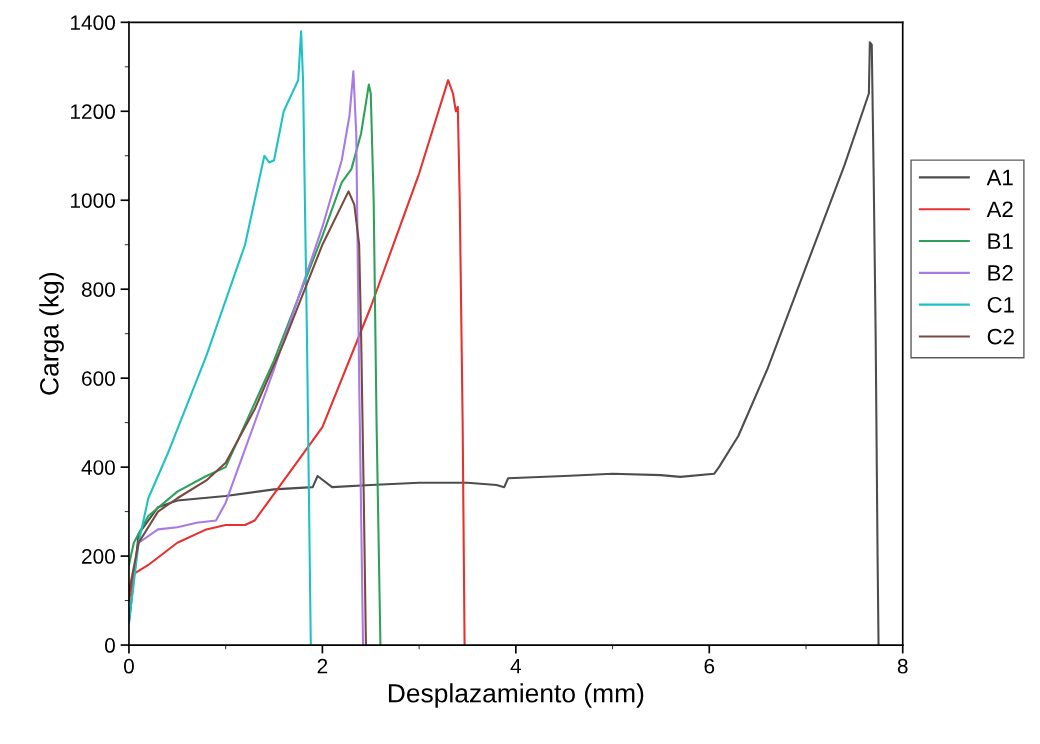 The image size is (1040, 744). What do you see at coordinates (516, 666) in the screenshot?
I see `x-tick-label: 4` at bounding box center [516, 666].